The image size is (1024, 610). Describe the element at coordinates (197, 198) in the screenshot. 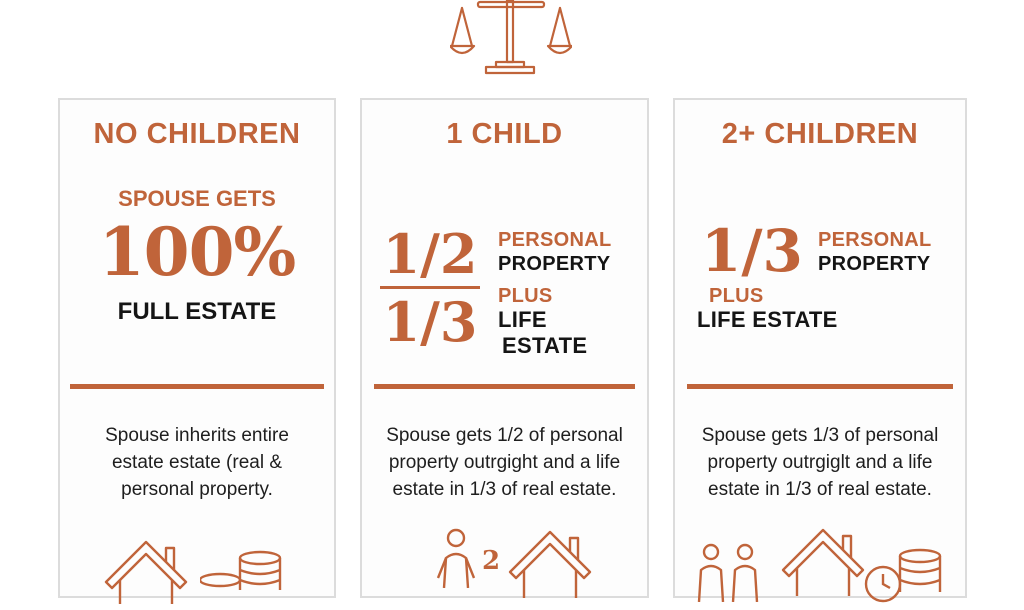

I see `spouse-gets-label: SPOUSE GETS` at that location.